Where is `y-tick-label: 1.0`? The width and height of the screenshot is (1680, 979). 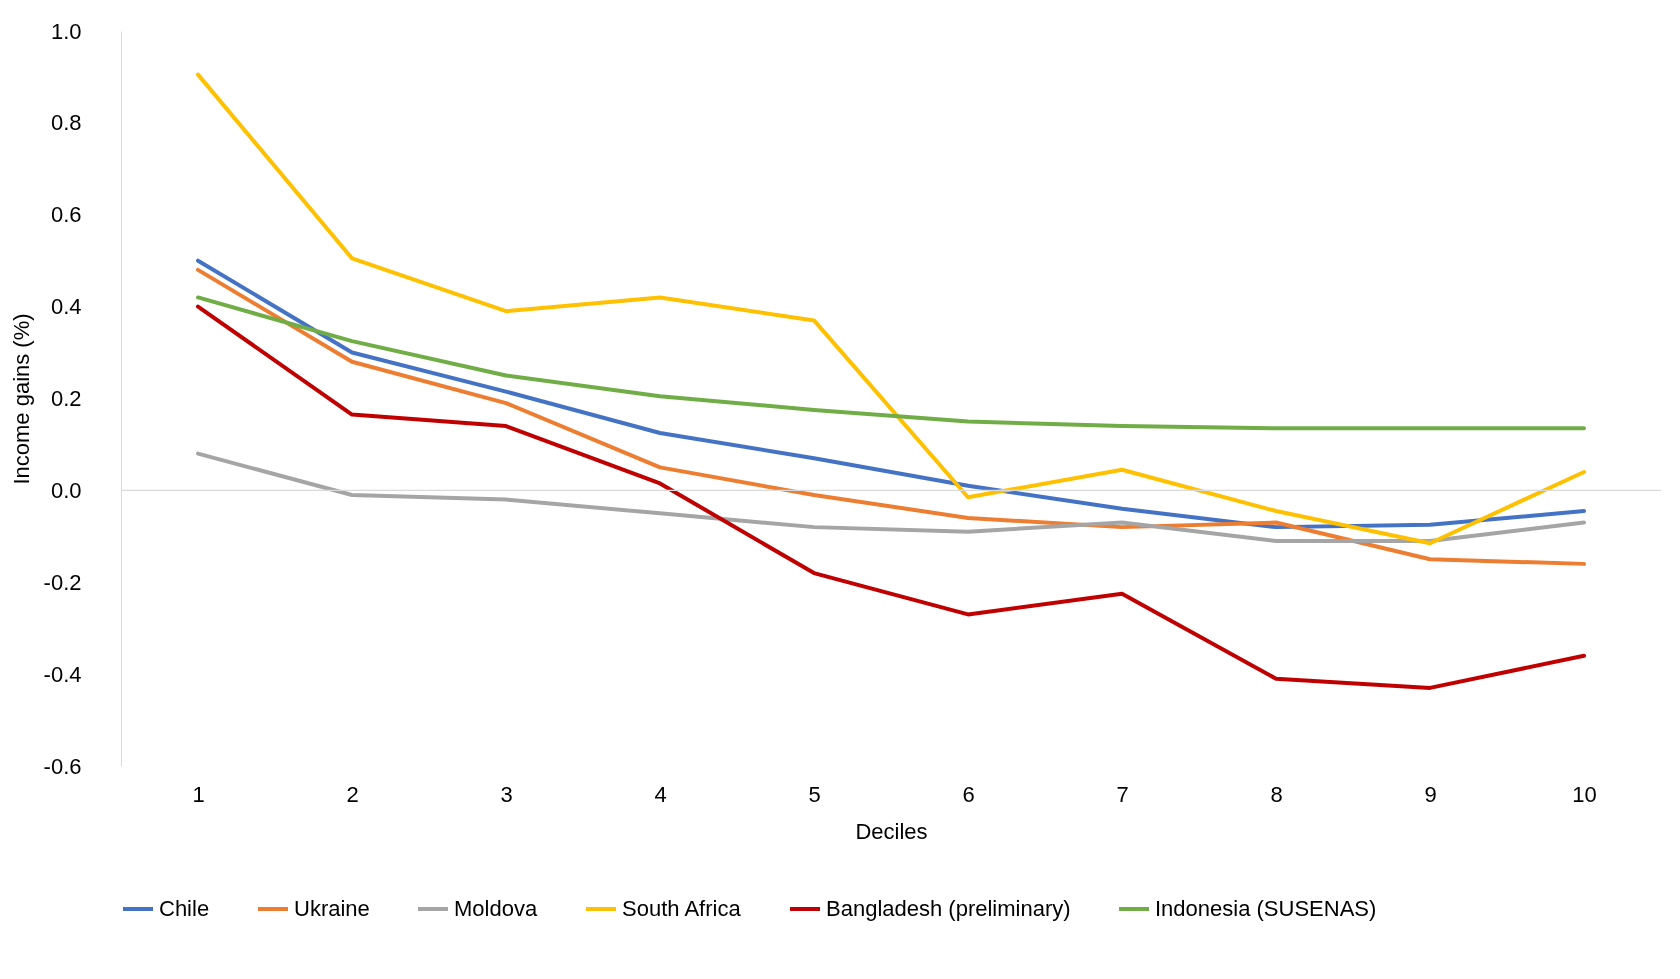
y-tick-label: 1.0 is located at coordinates (66, 31).